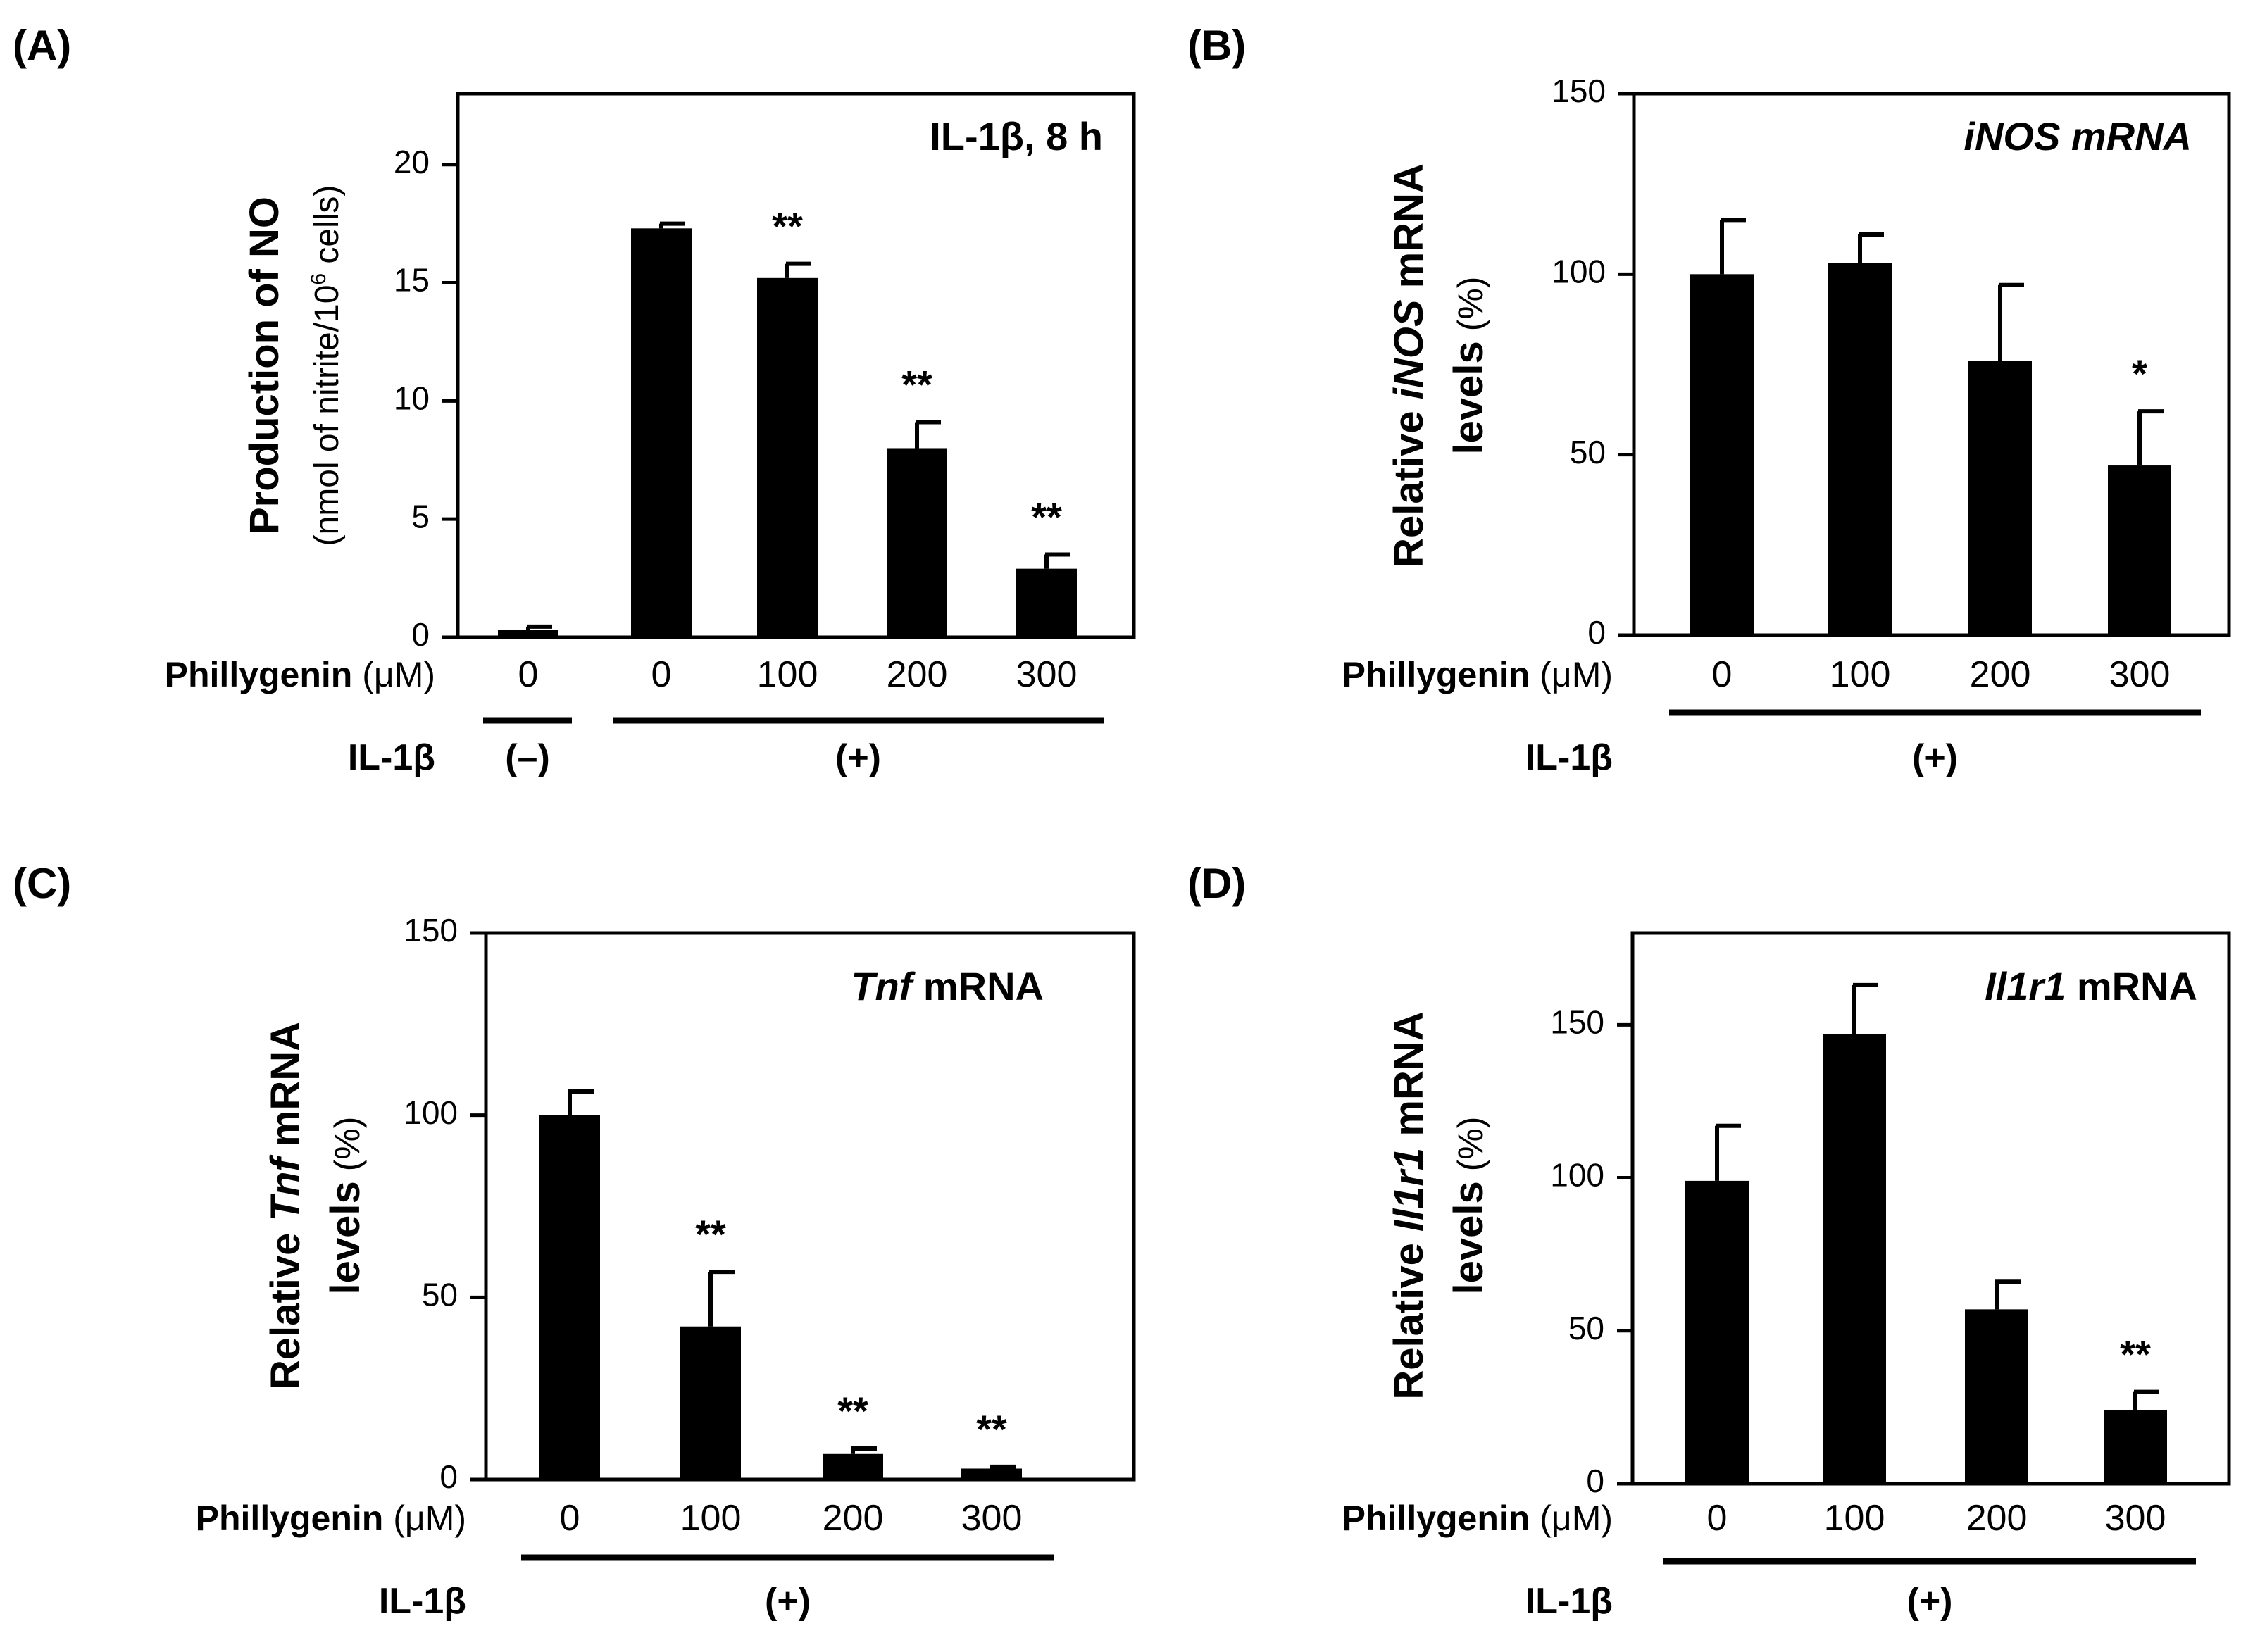 The image size is (2241, 1652). Describe the element at coordinates (1409, 1190) in the screenshot. I see `y-axis-label-gene: Il1r1` at that location.